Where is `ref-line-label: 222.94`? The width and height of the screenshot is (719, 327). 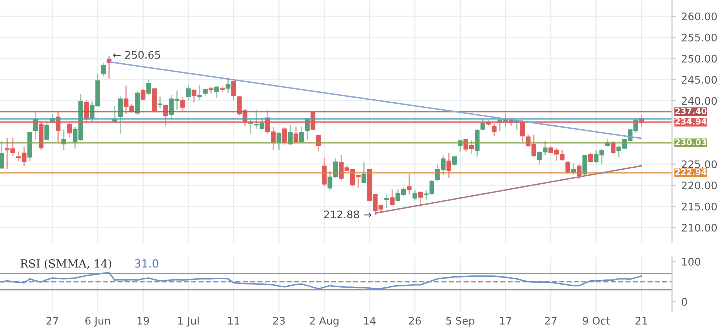 ref-line-label: 222.94 is located at coordinates (691, 172).